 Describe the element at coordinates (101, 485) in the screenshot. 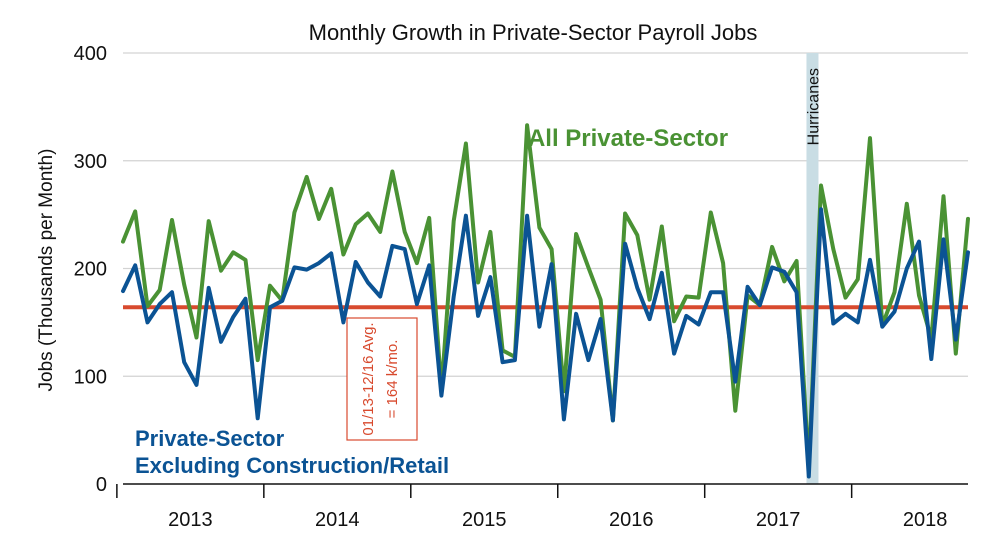

I see `y-tick-label-0: 0` at that location.